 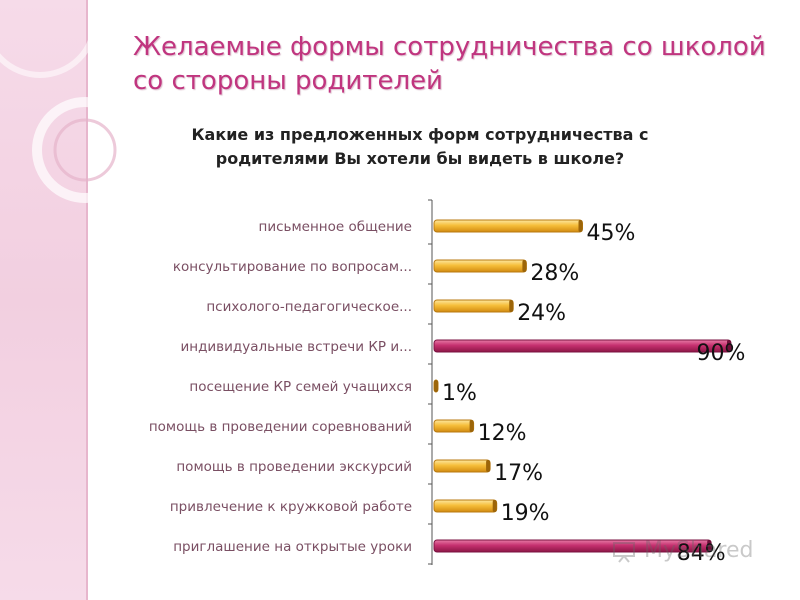 I want to click on category-label: письменное общение, so click(x=336, y=227).